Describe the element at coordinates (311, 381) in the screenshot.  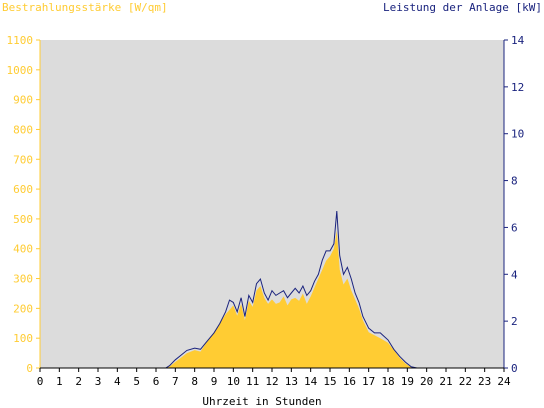
I see `x-tick-label: 14` at that location.